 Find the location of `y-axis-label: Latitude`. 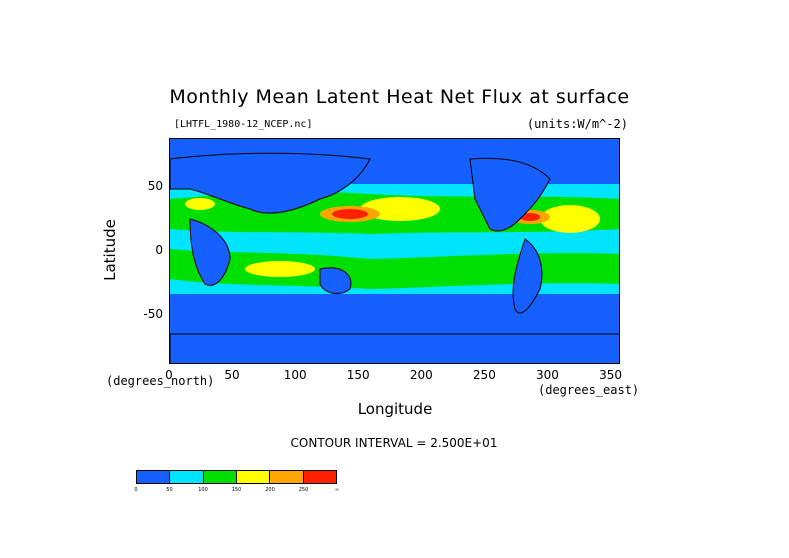

y-axis-label: Latitude is located at coordinates (110, 250).